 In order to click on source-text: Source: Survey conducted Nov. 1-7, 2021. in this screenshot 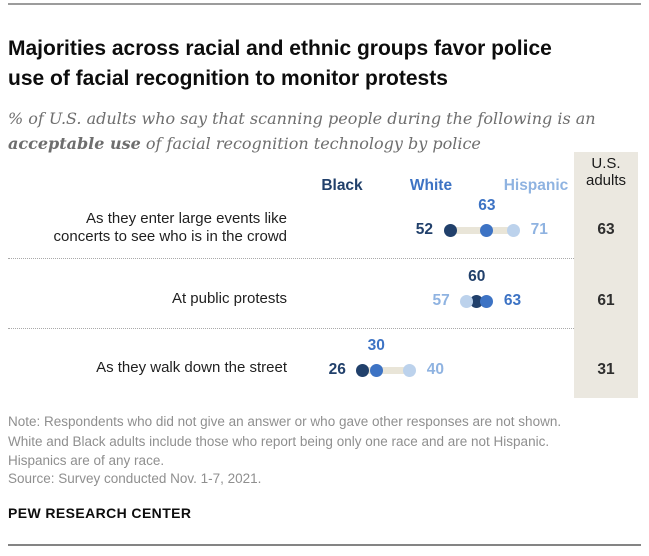, I will do `click(135, 478)`.